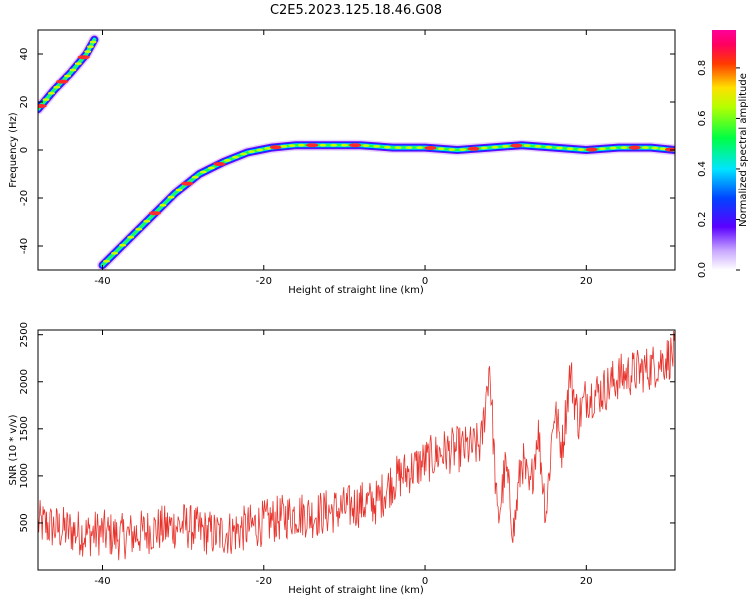  I want to click on colorbar-tick-label: 0.6, so click(702, 118).